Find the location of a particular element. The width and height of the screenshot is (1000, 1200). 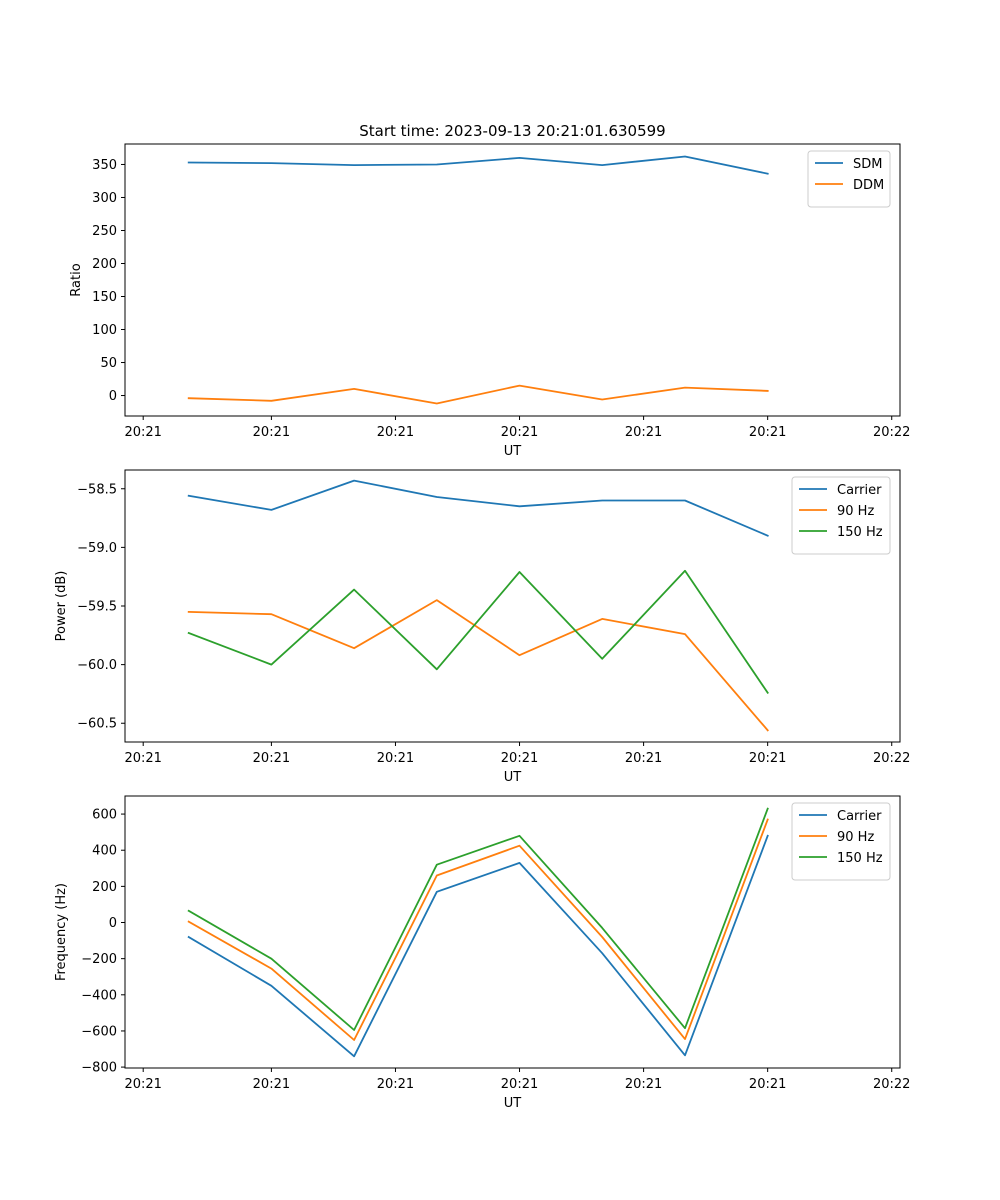

ratio-y-tick-label: 300 is located at coordinates (104, 198).